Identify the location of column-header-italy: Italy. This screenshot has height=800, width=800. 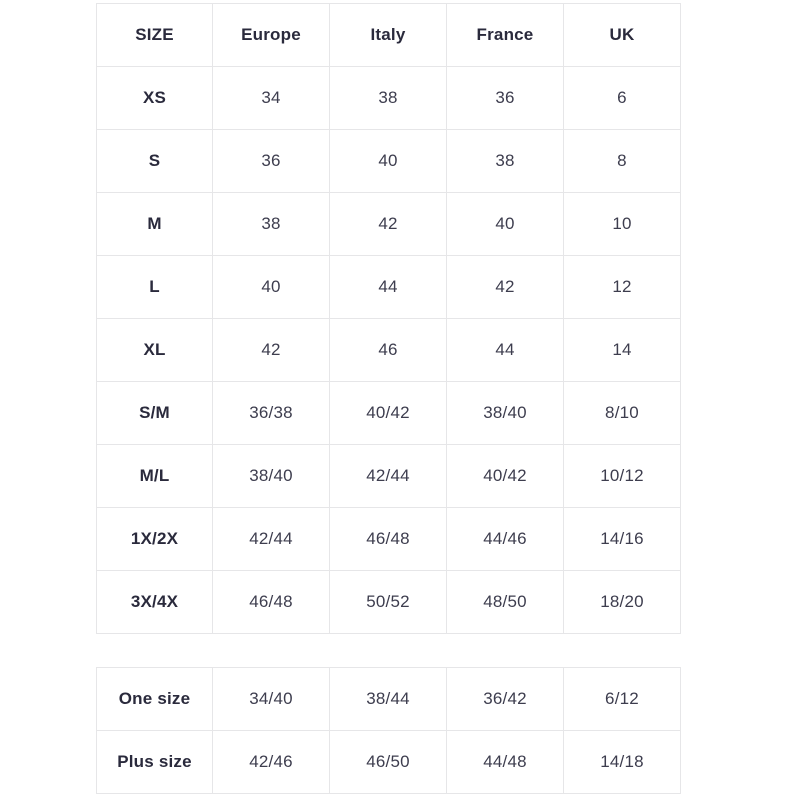
(388, 35).